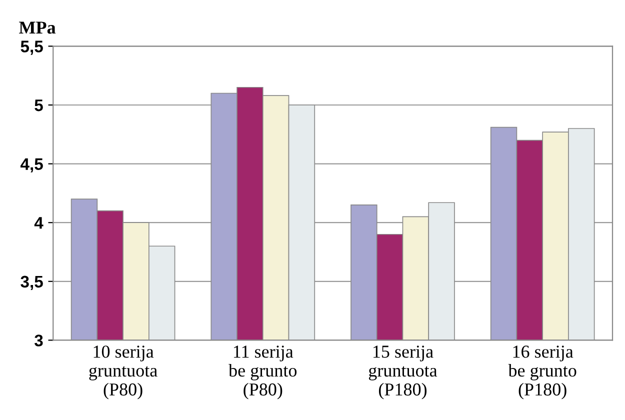  What do you see at coordinates (31, 47) in the screenshot?
I see `y-tick-label: 5,5` at bounding box center [31, 47].